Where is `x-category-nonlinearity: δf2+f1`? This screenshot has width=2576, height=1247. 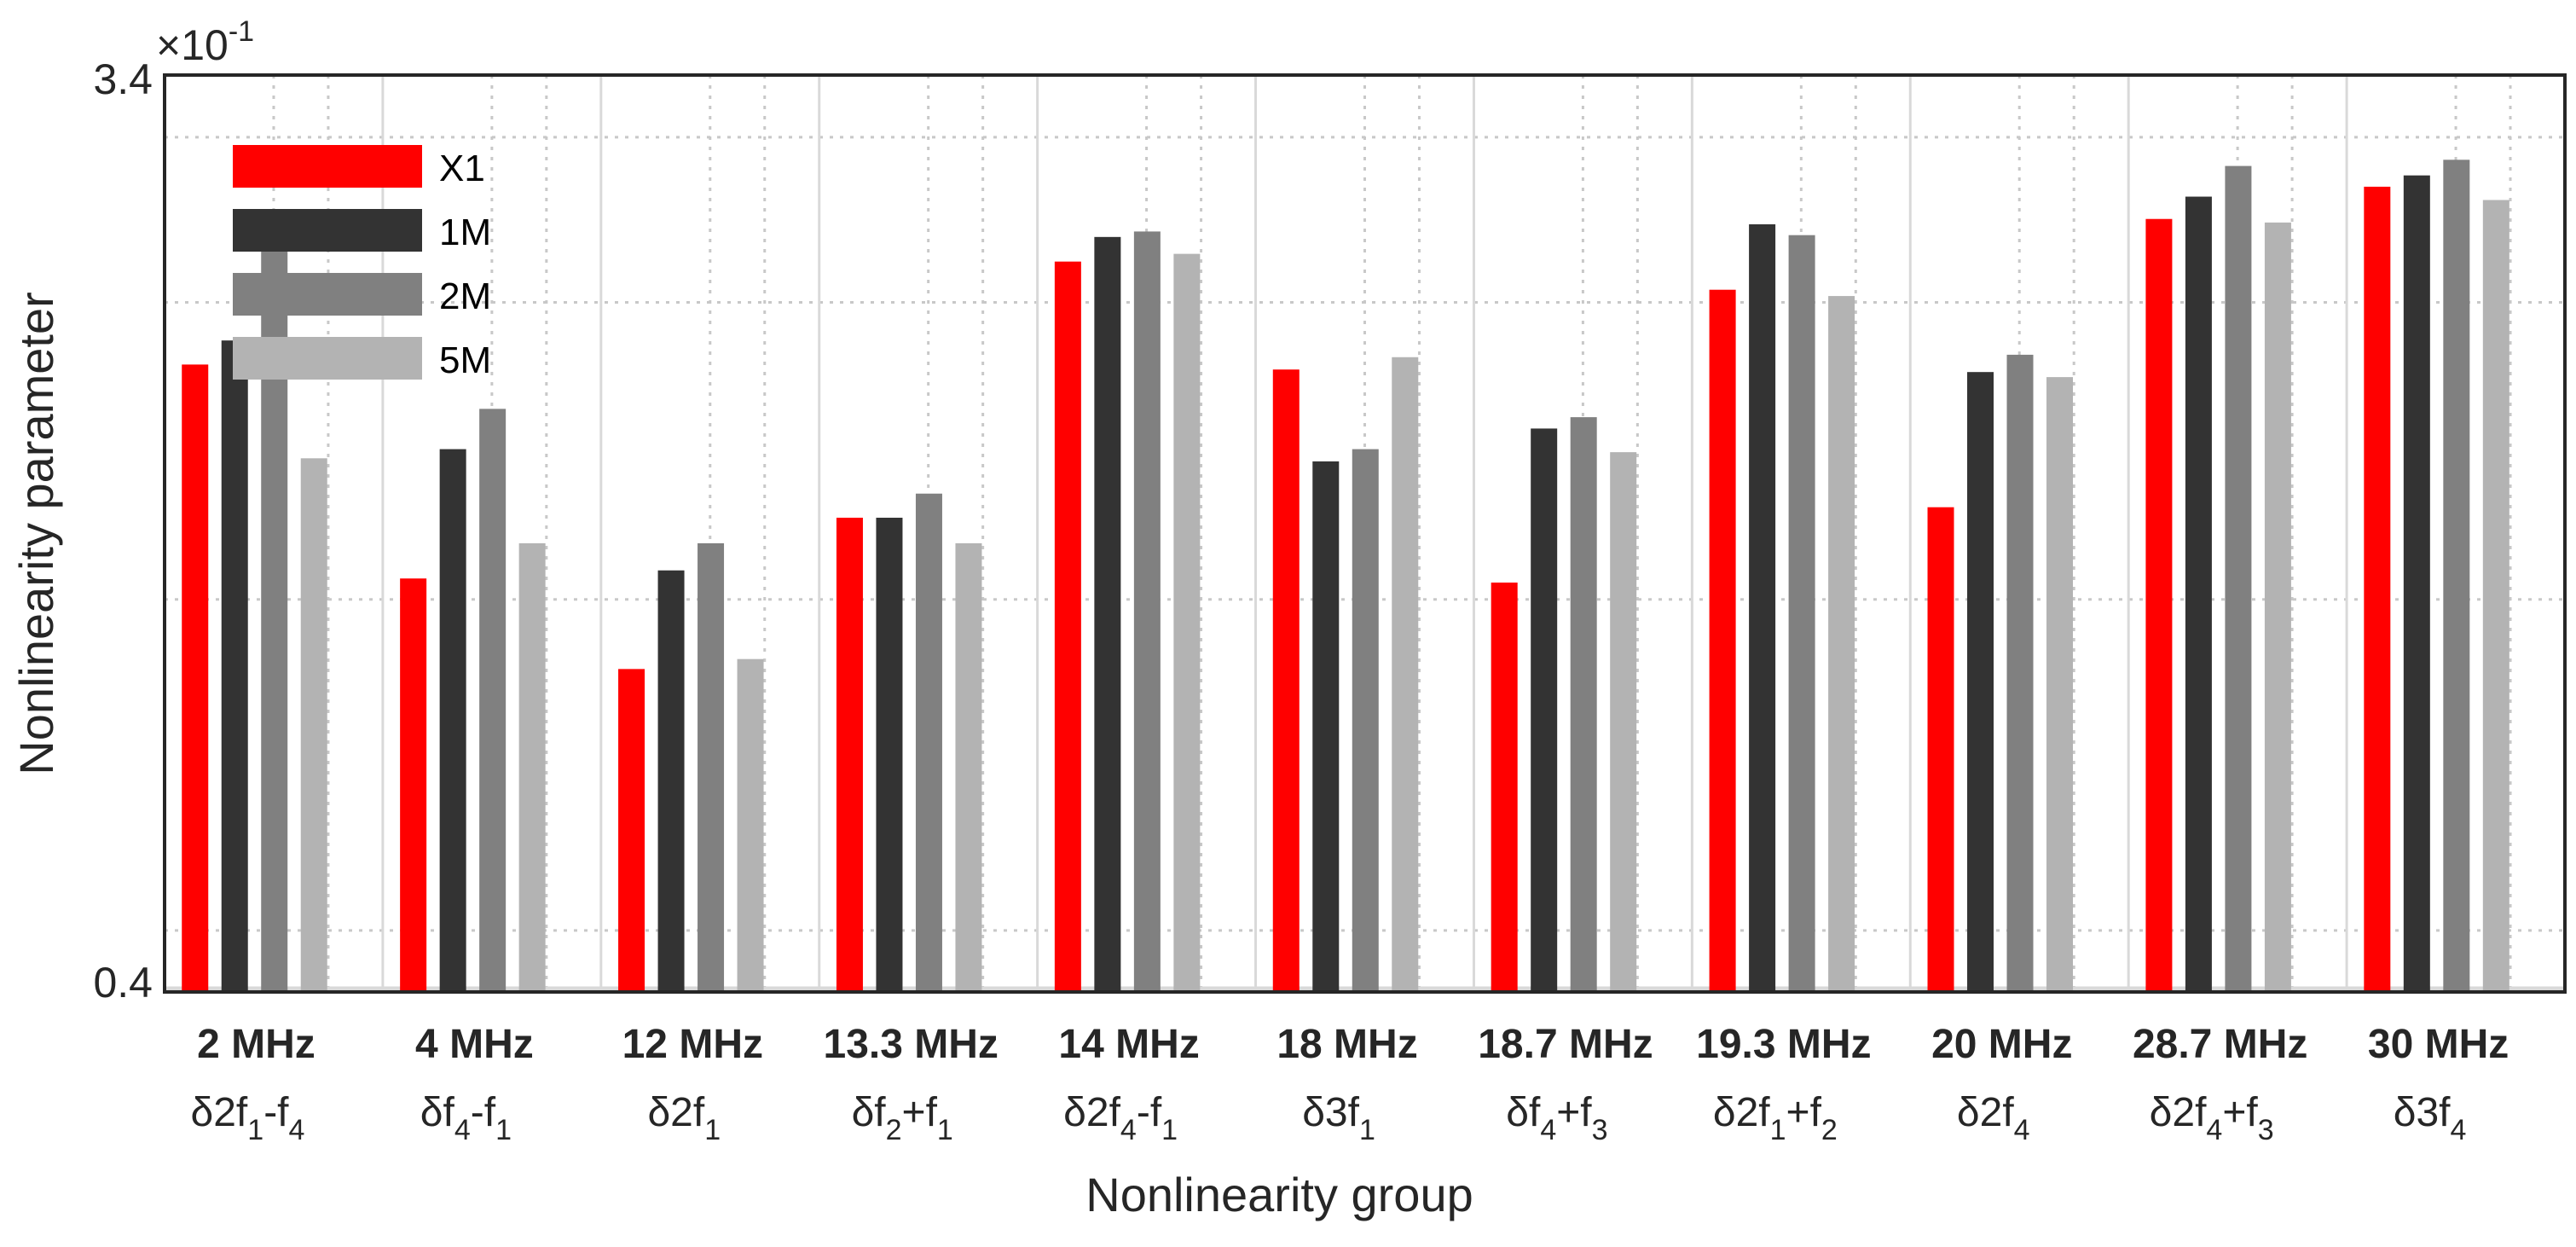 x-category-nonlinearity: δf2+f1 is located at coordinates (903, 1118).